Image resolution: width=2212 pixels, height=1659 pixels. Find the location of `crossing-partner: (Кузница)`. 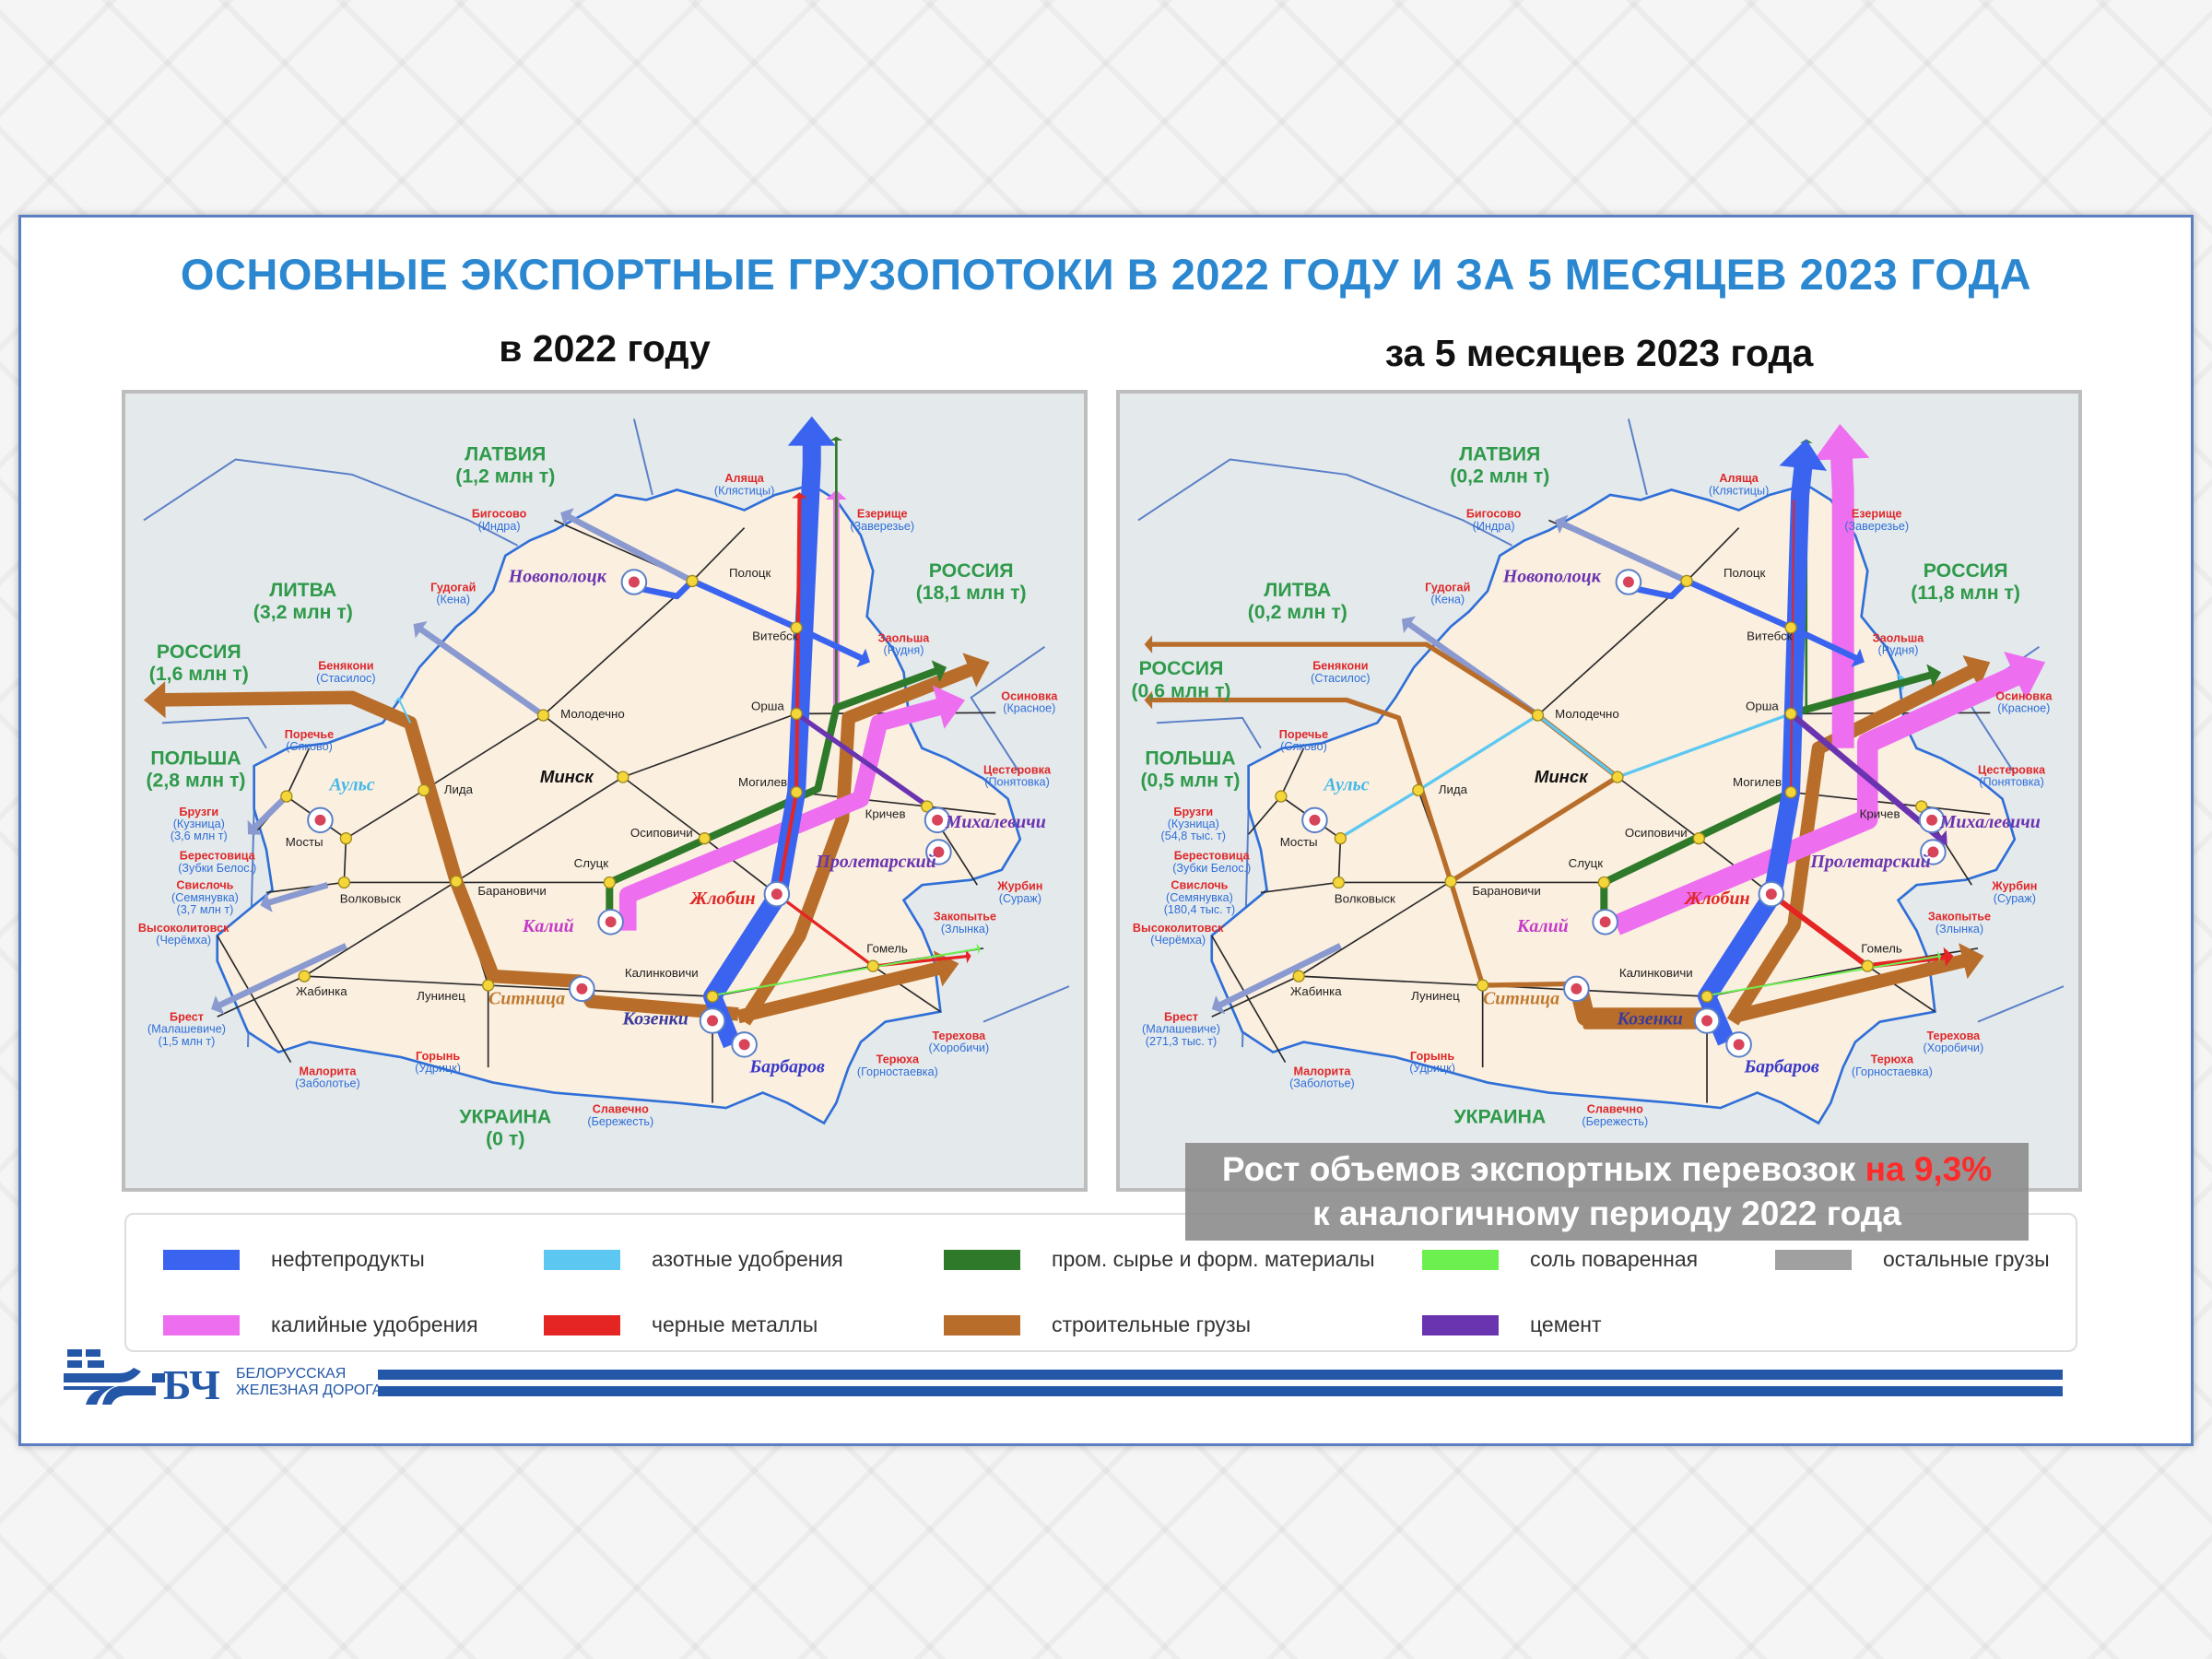

crossing-partner: (Кузница) is located at coordinates (1193, 824).